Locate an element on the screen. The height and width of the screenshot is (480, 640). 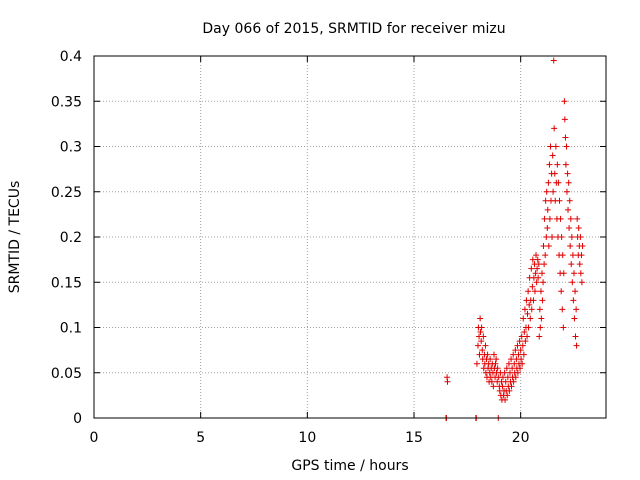
x-axis-label: GPS time / hours is located at coordinates (349, 466).